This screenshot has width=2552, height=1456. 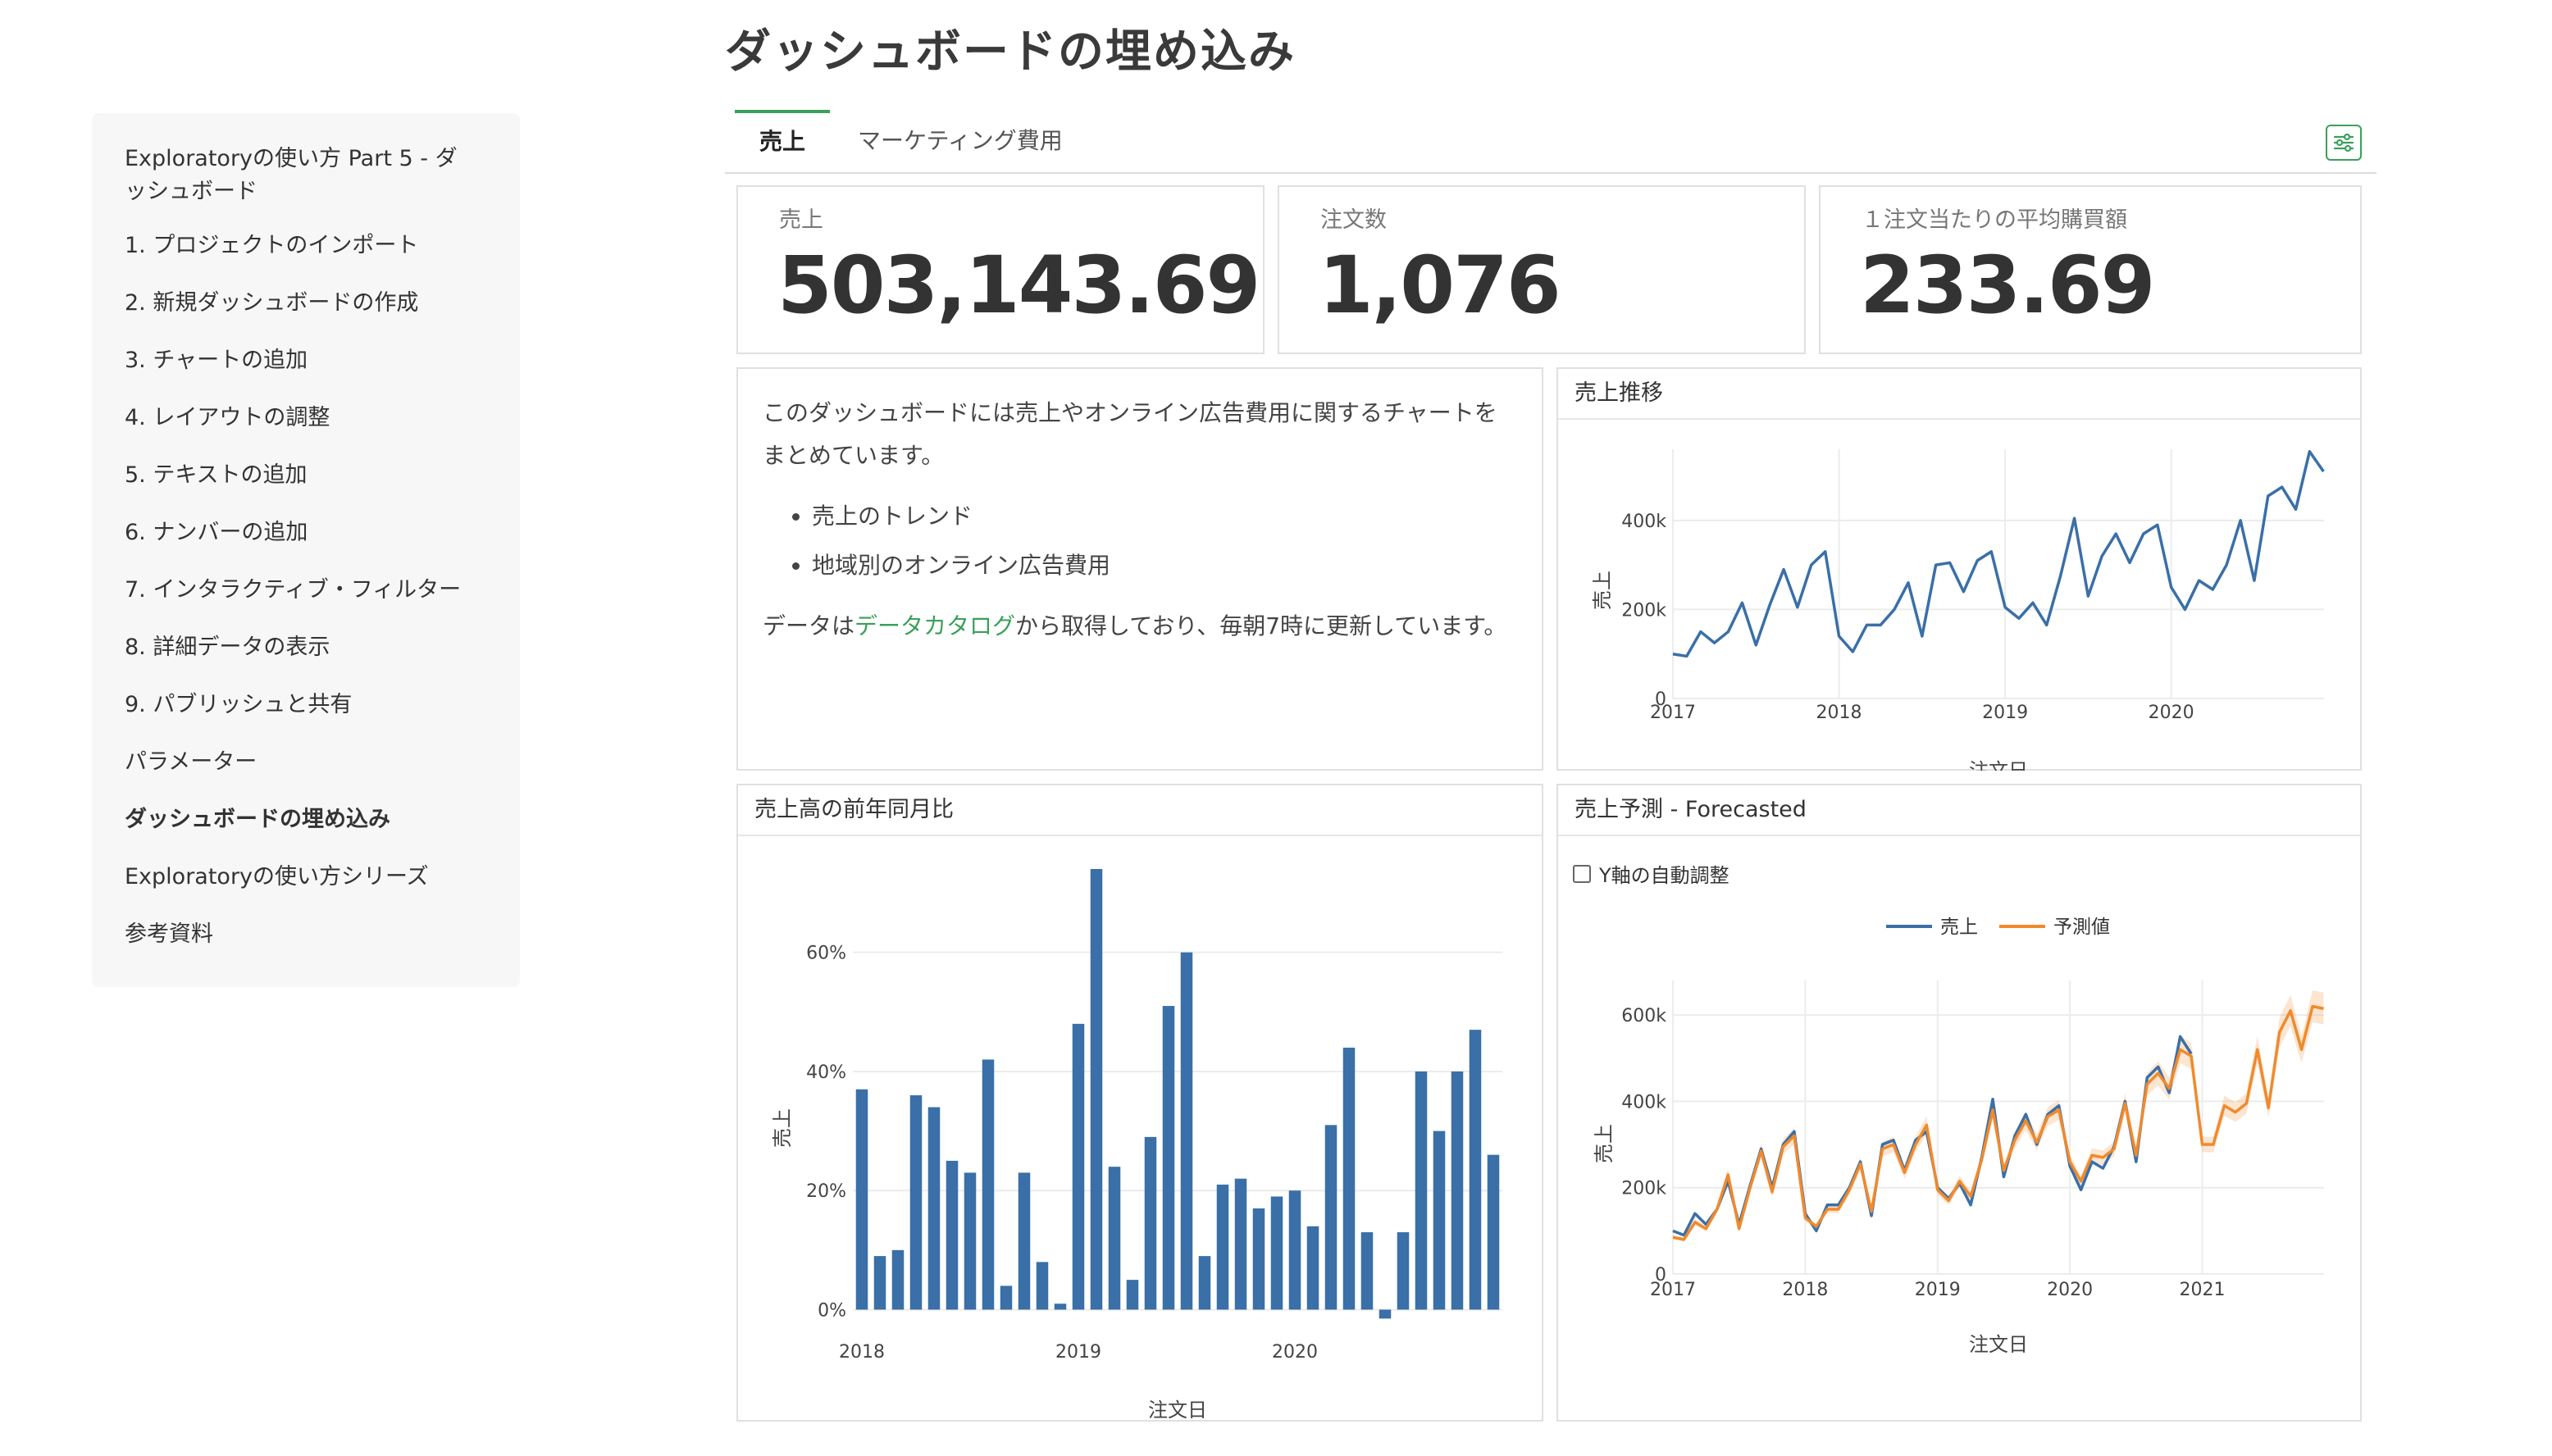 What do you see at coordinates (228, 647) in the screenshot?
I see `sidebar-item: 8. 詳細データの表示` at bounding box center [228, 647].